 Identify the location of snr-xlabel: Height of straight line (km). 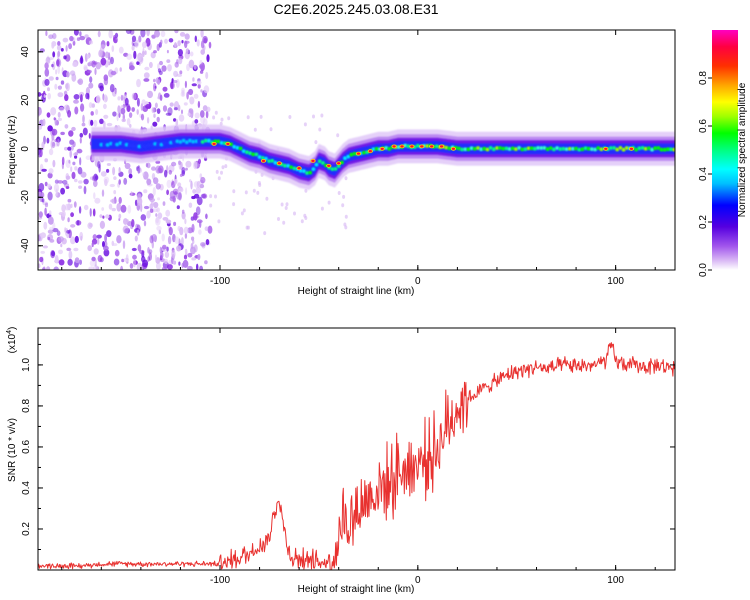
(356, 589).